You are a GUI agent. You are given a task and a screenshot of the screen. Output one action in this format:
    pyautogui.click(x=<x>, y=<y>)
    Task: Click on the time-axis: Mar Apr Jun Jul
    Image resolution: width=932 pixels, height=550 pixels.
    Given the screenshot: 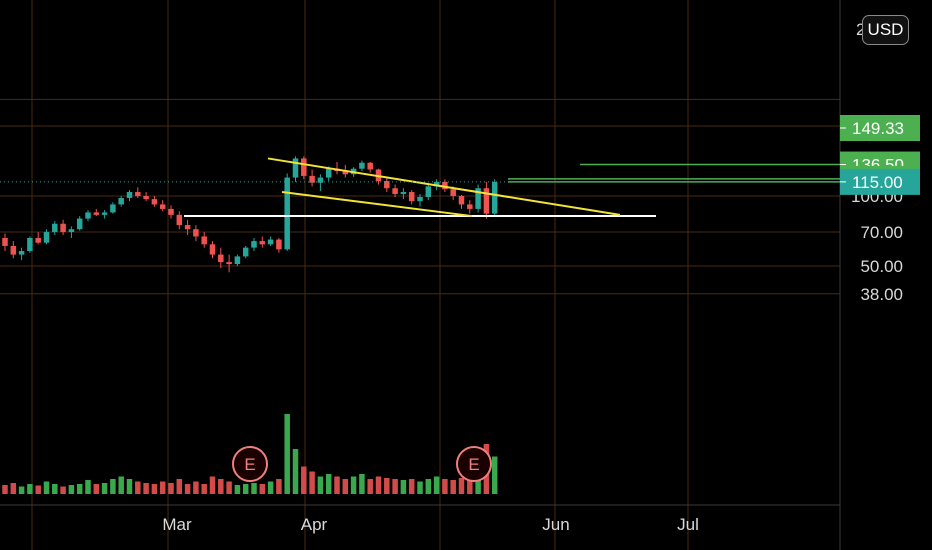 What is the action you would take?
    pyautogui.click(x=430, y=524)
    